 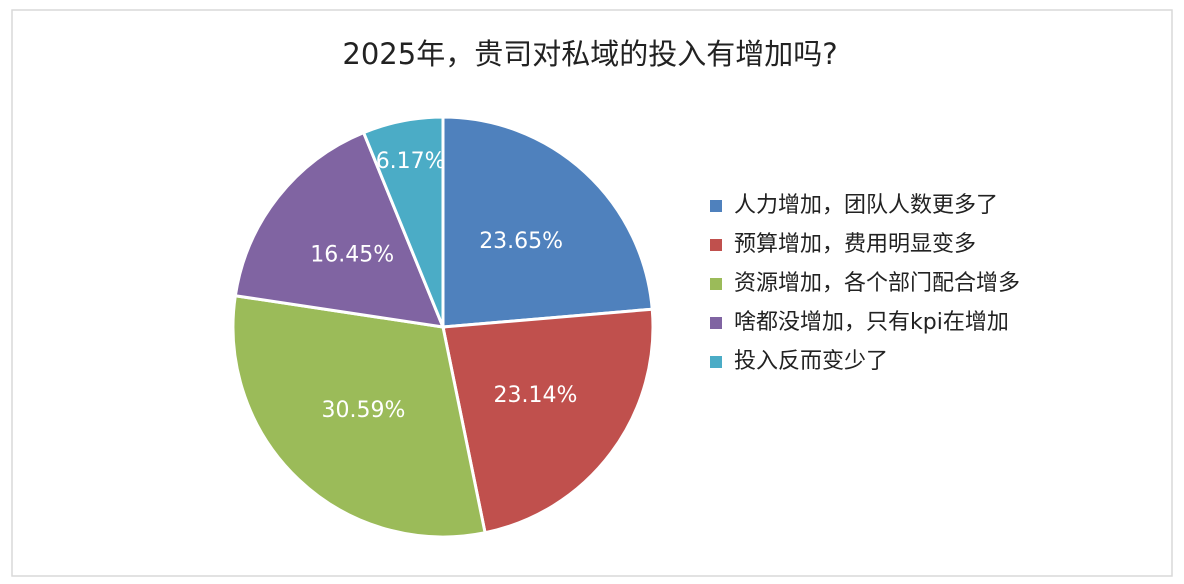 What do you see at coordinates (866, 205) in the screenshot?
I see `legend-label: 人力增加，团队人数更多了` at bounding box center [866, 205].